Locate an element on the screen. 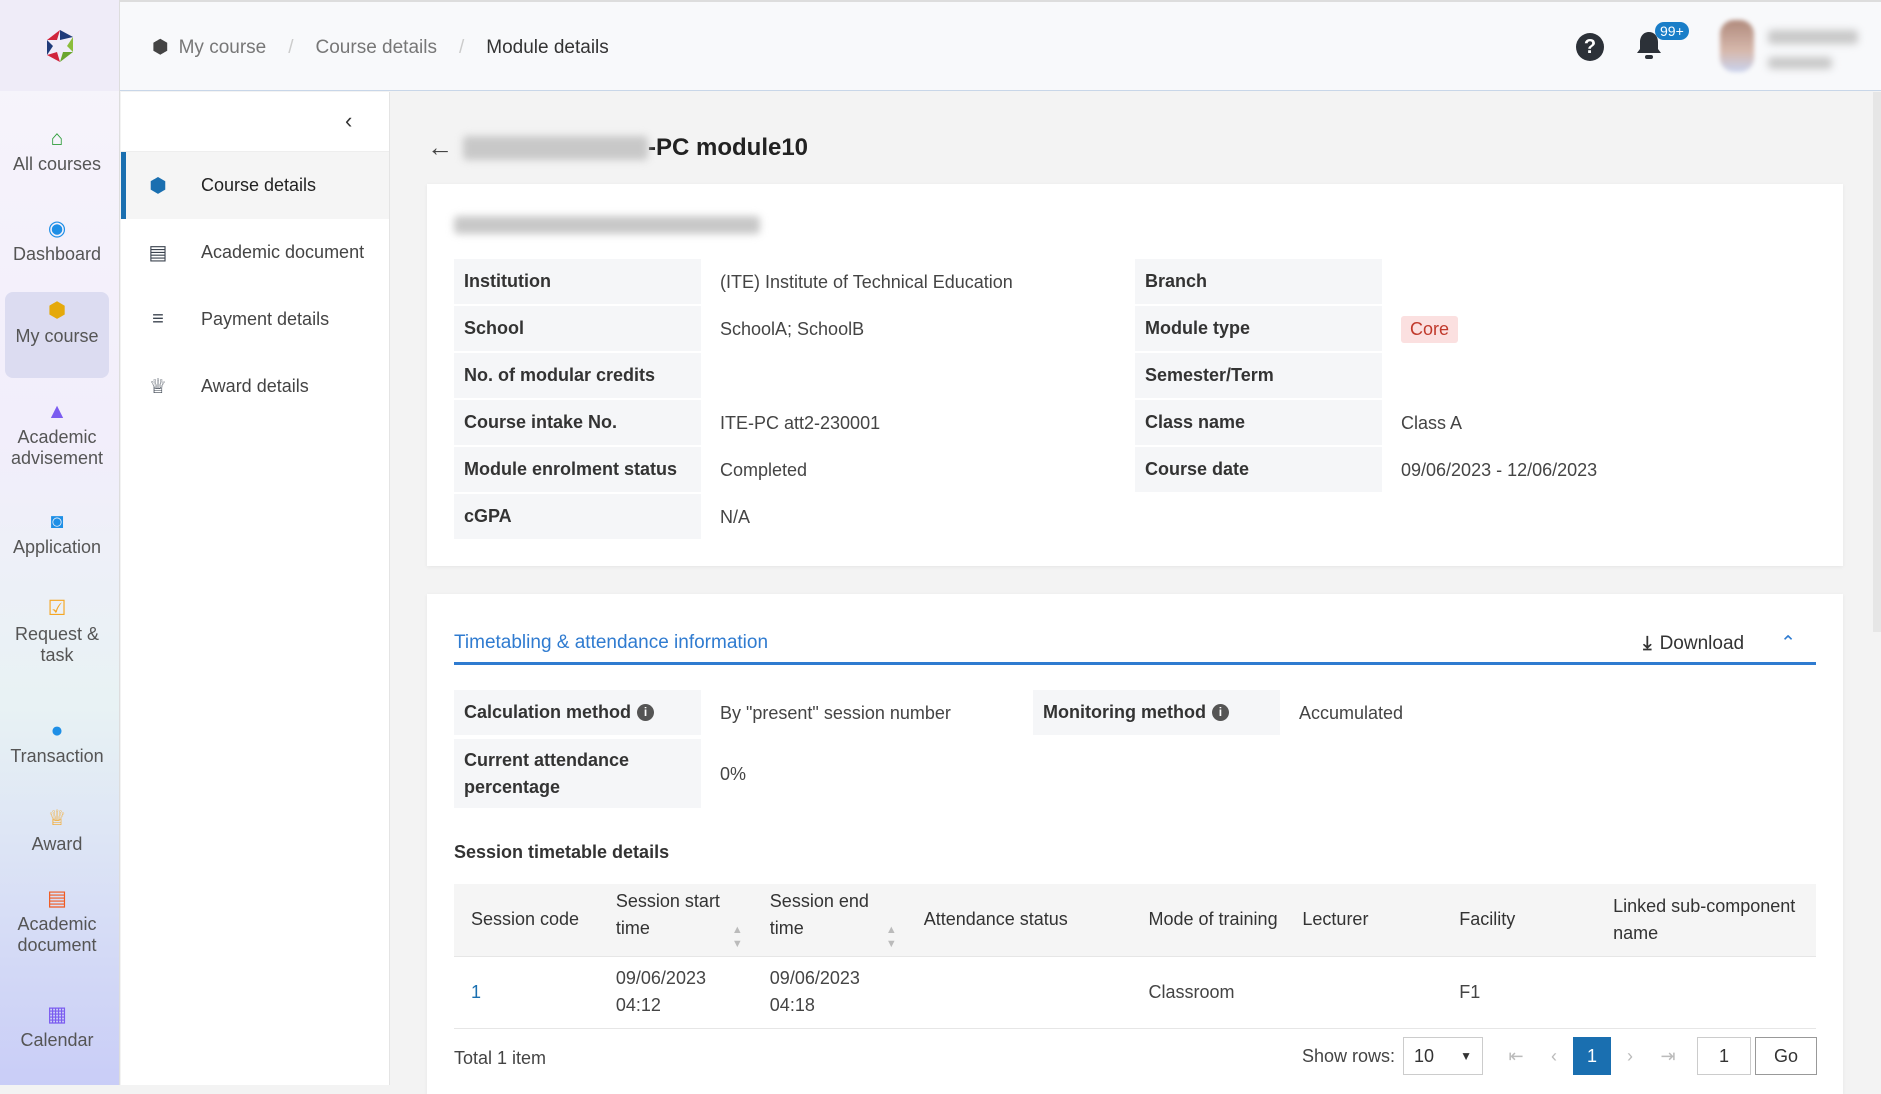 This screenshot has width=1881, height=1094. detail-value: SchoolA; SchoolB is located at coordinates (792, 329).